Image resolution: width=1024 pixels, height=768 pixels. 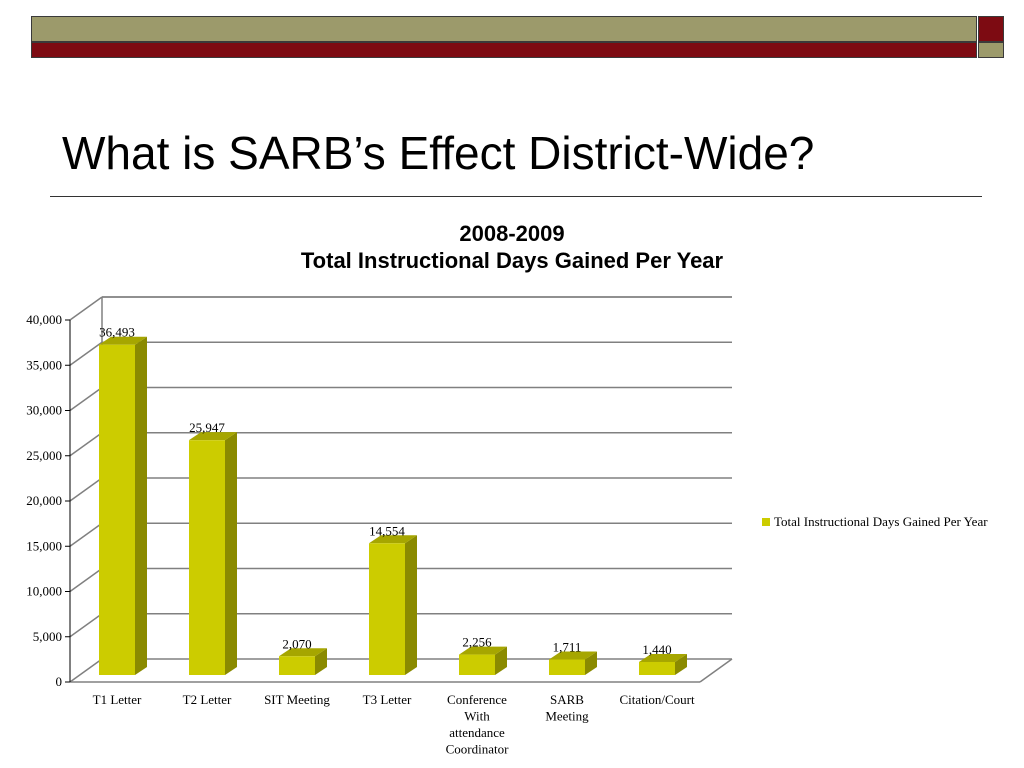 I want to click on header-band-maroon, so click(x=504, y=50).